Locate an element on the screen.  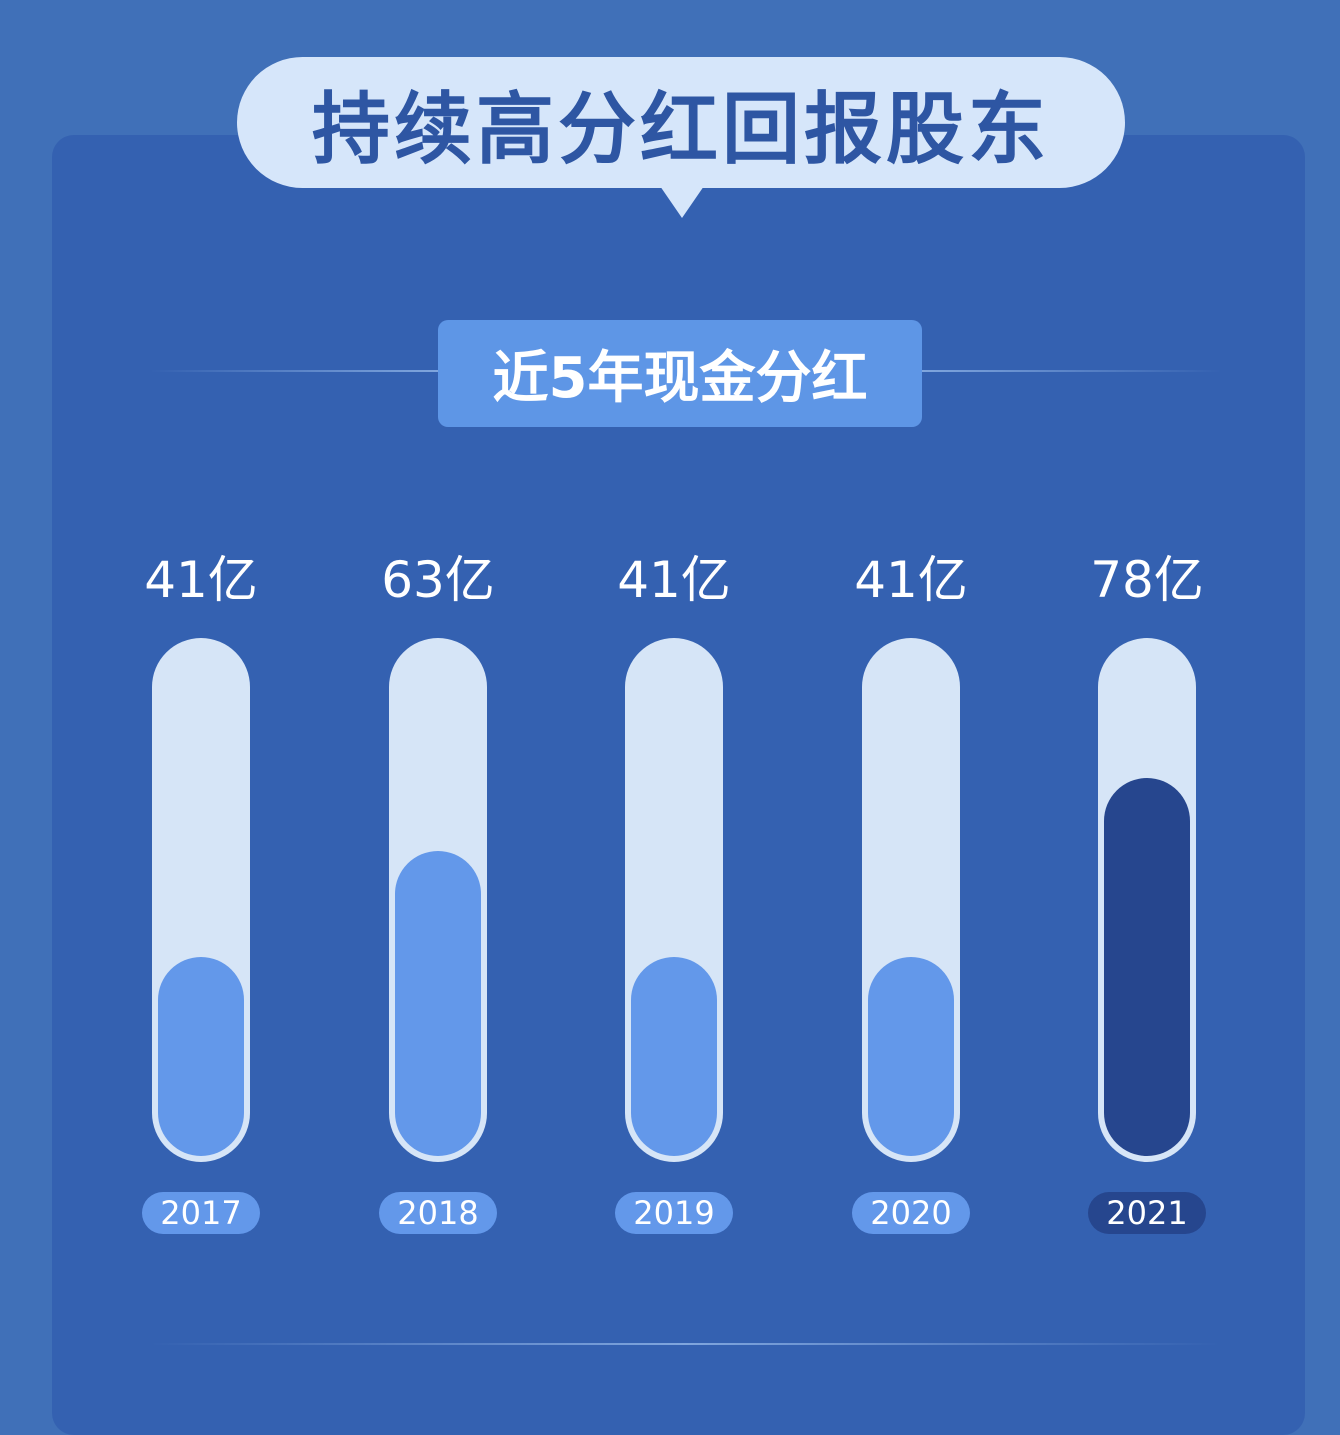
bottom-divider is located at coordinates (685, 1344).